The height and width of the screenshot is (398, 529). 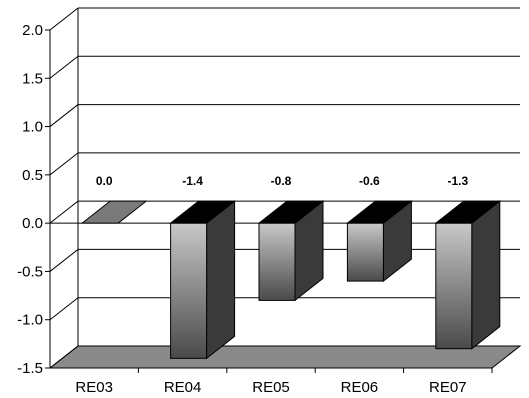 What do you see at coordinates (30, 271) in the screenshot?
I see `y-tick-label: -0.5` at bounding box center [30, 271].